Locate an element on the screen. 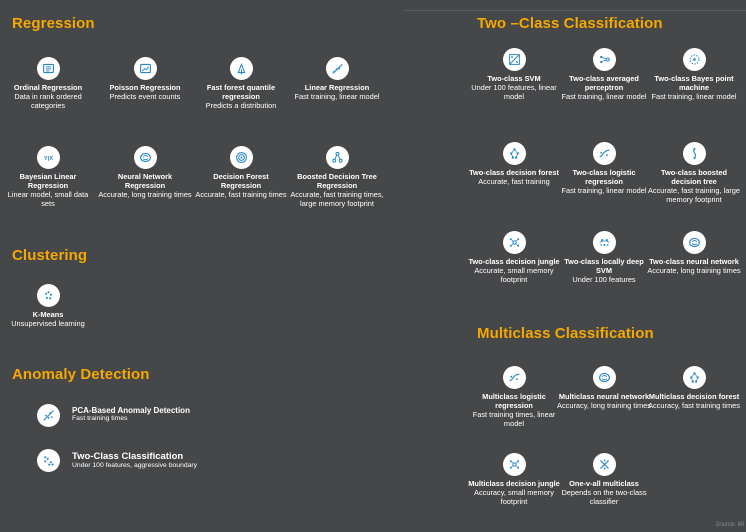 The image size is (746, 532). algorithm-description: Accuracy, fast training times is located at coordinates (694, 405).